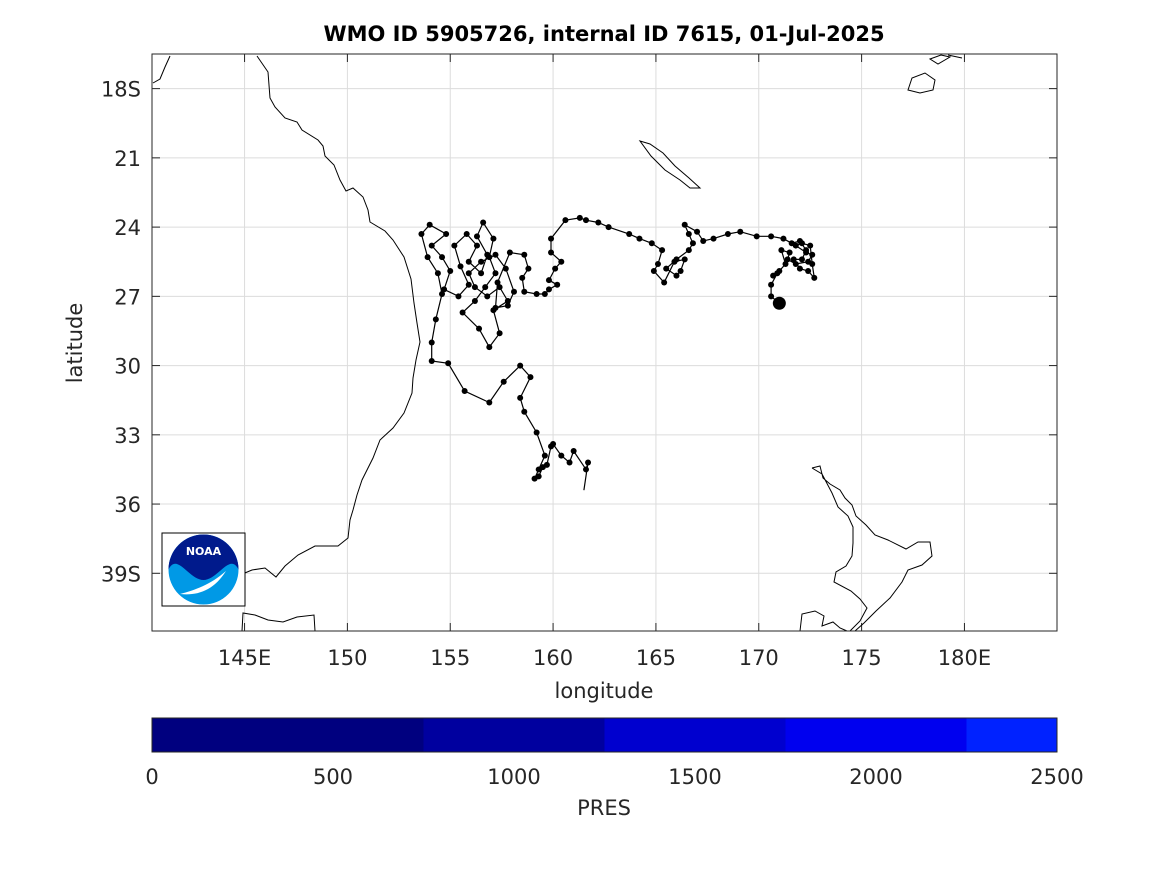 The image size is (1167, 875). I want to click on colorbar-tick-labels: 0 500 1000 1500 2000 2500, so click(614, 777).